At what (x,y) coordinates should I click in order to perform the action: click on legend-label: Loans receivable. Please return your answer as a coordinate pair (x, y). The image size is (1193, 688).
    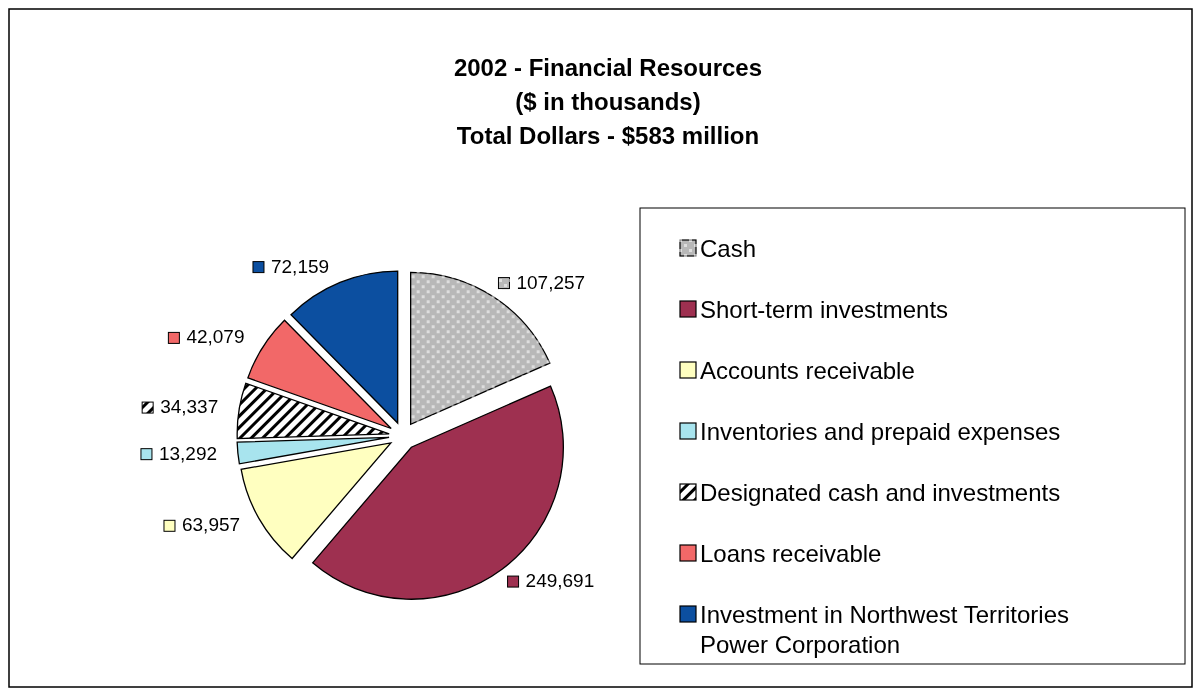
    Looking at the image, I should click on (791, 553).